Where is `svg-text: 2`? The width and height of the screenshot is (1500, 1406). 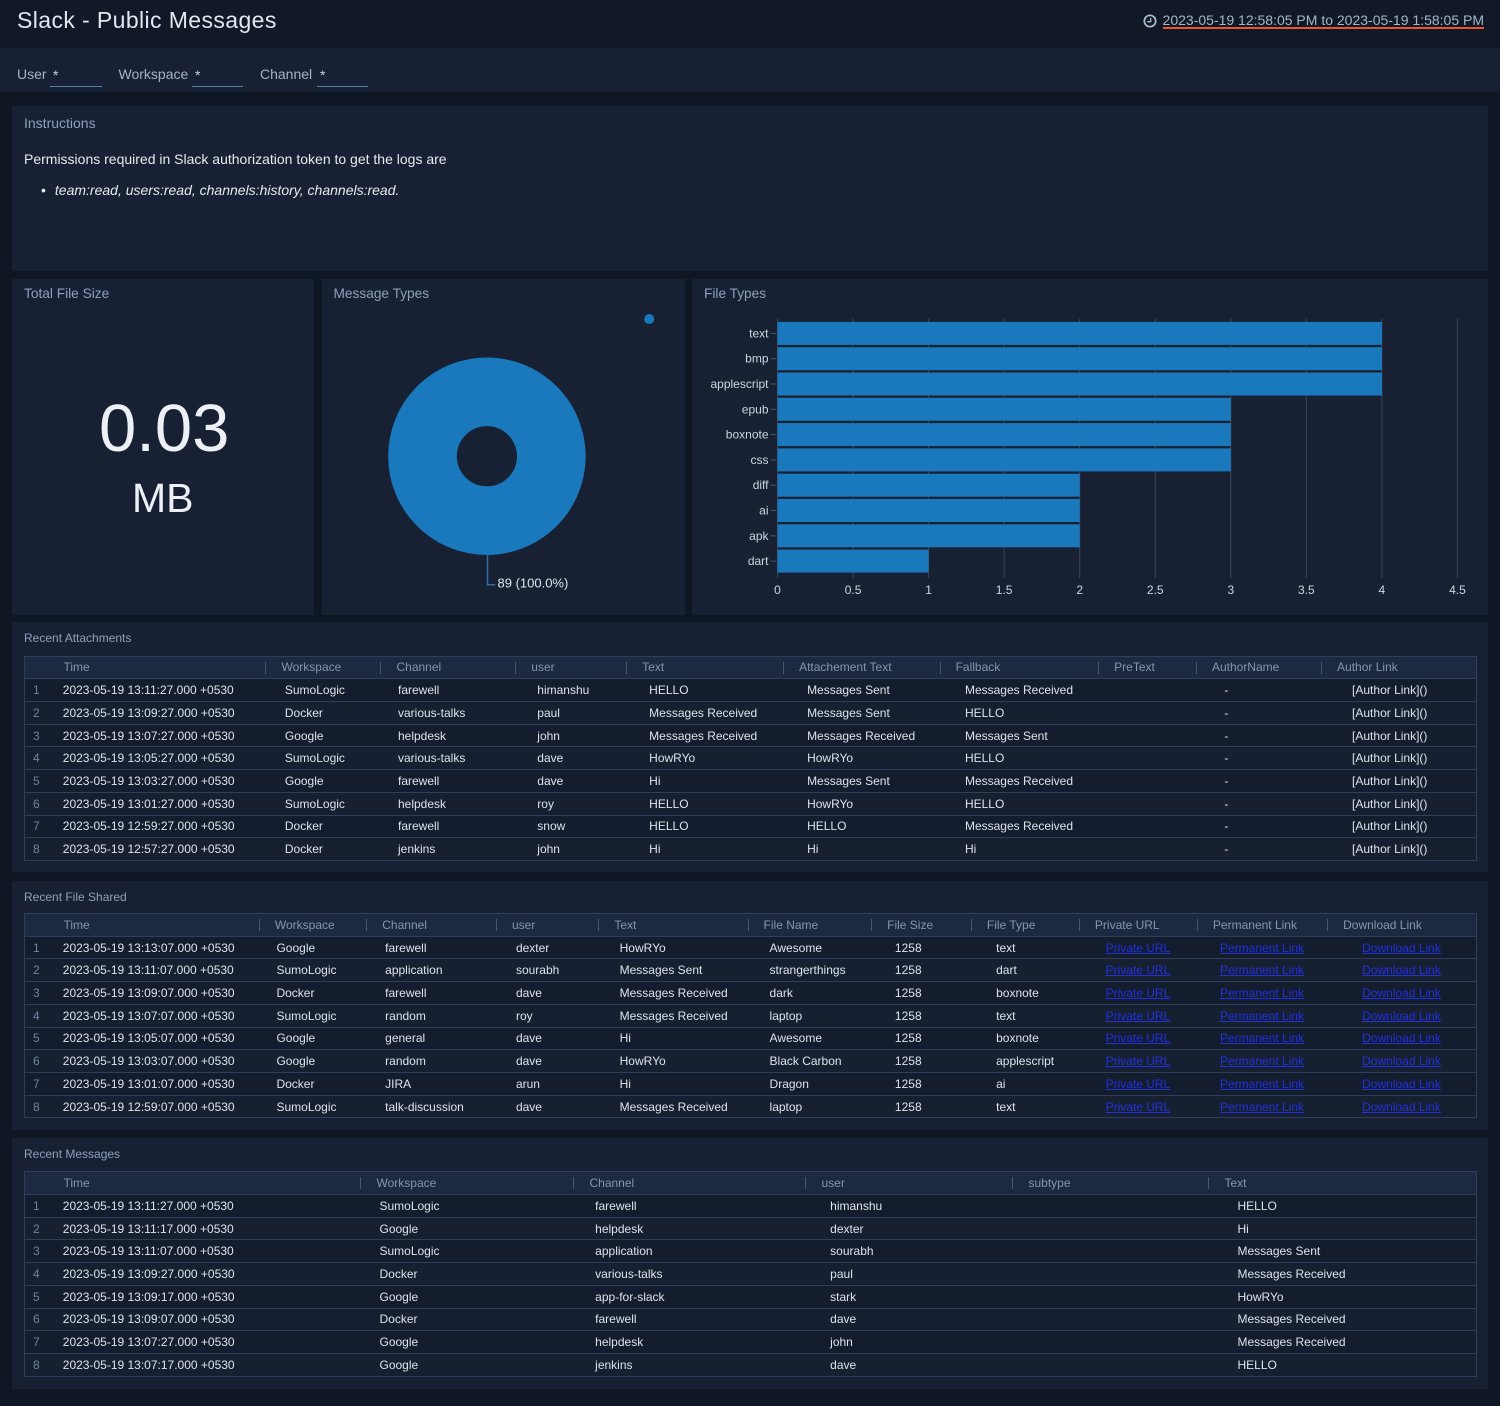 svg-text: 2 is located at coordinates (1079, 590).